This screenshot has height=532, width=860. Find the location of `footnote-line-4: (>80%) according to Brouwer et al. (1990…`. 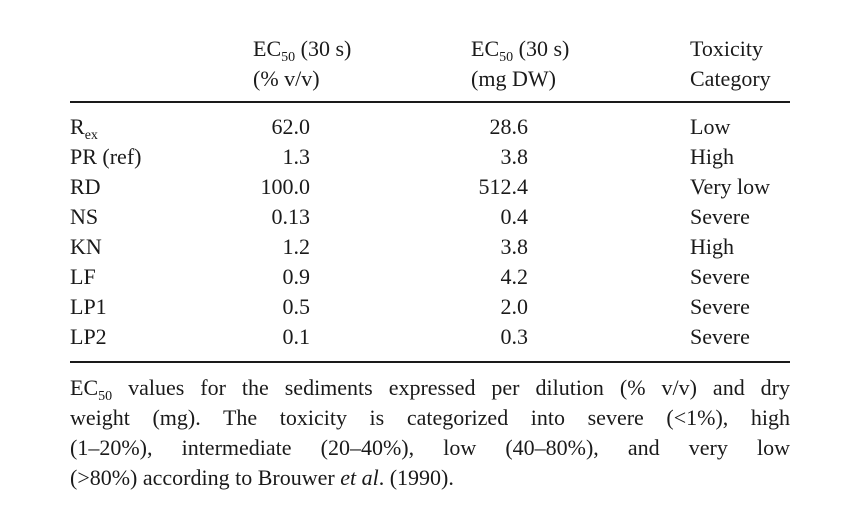

footnote-line-4: (>80%) according to Brouwer et al. (1990… is located at coordinates (262, 477).